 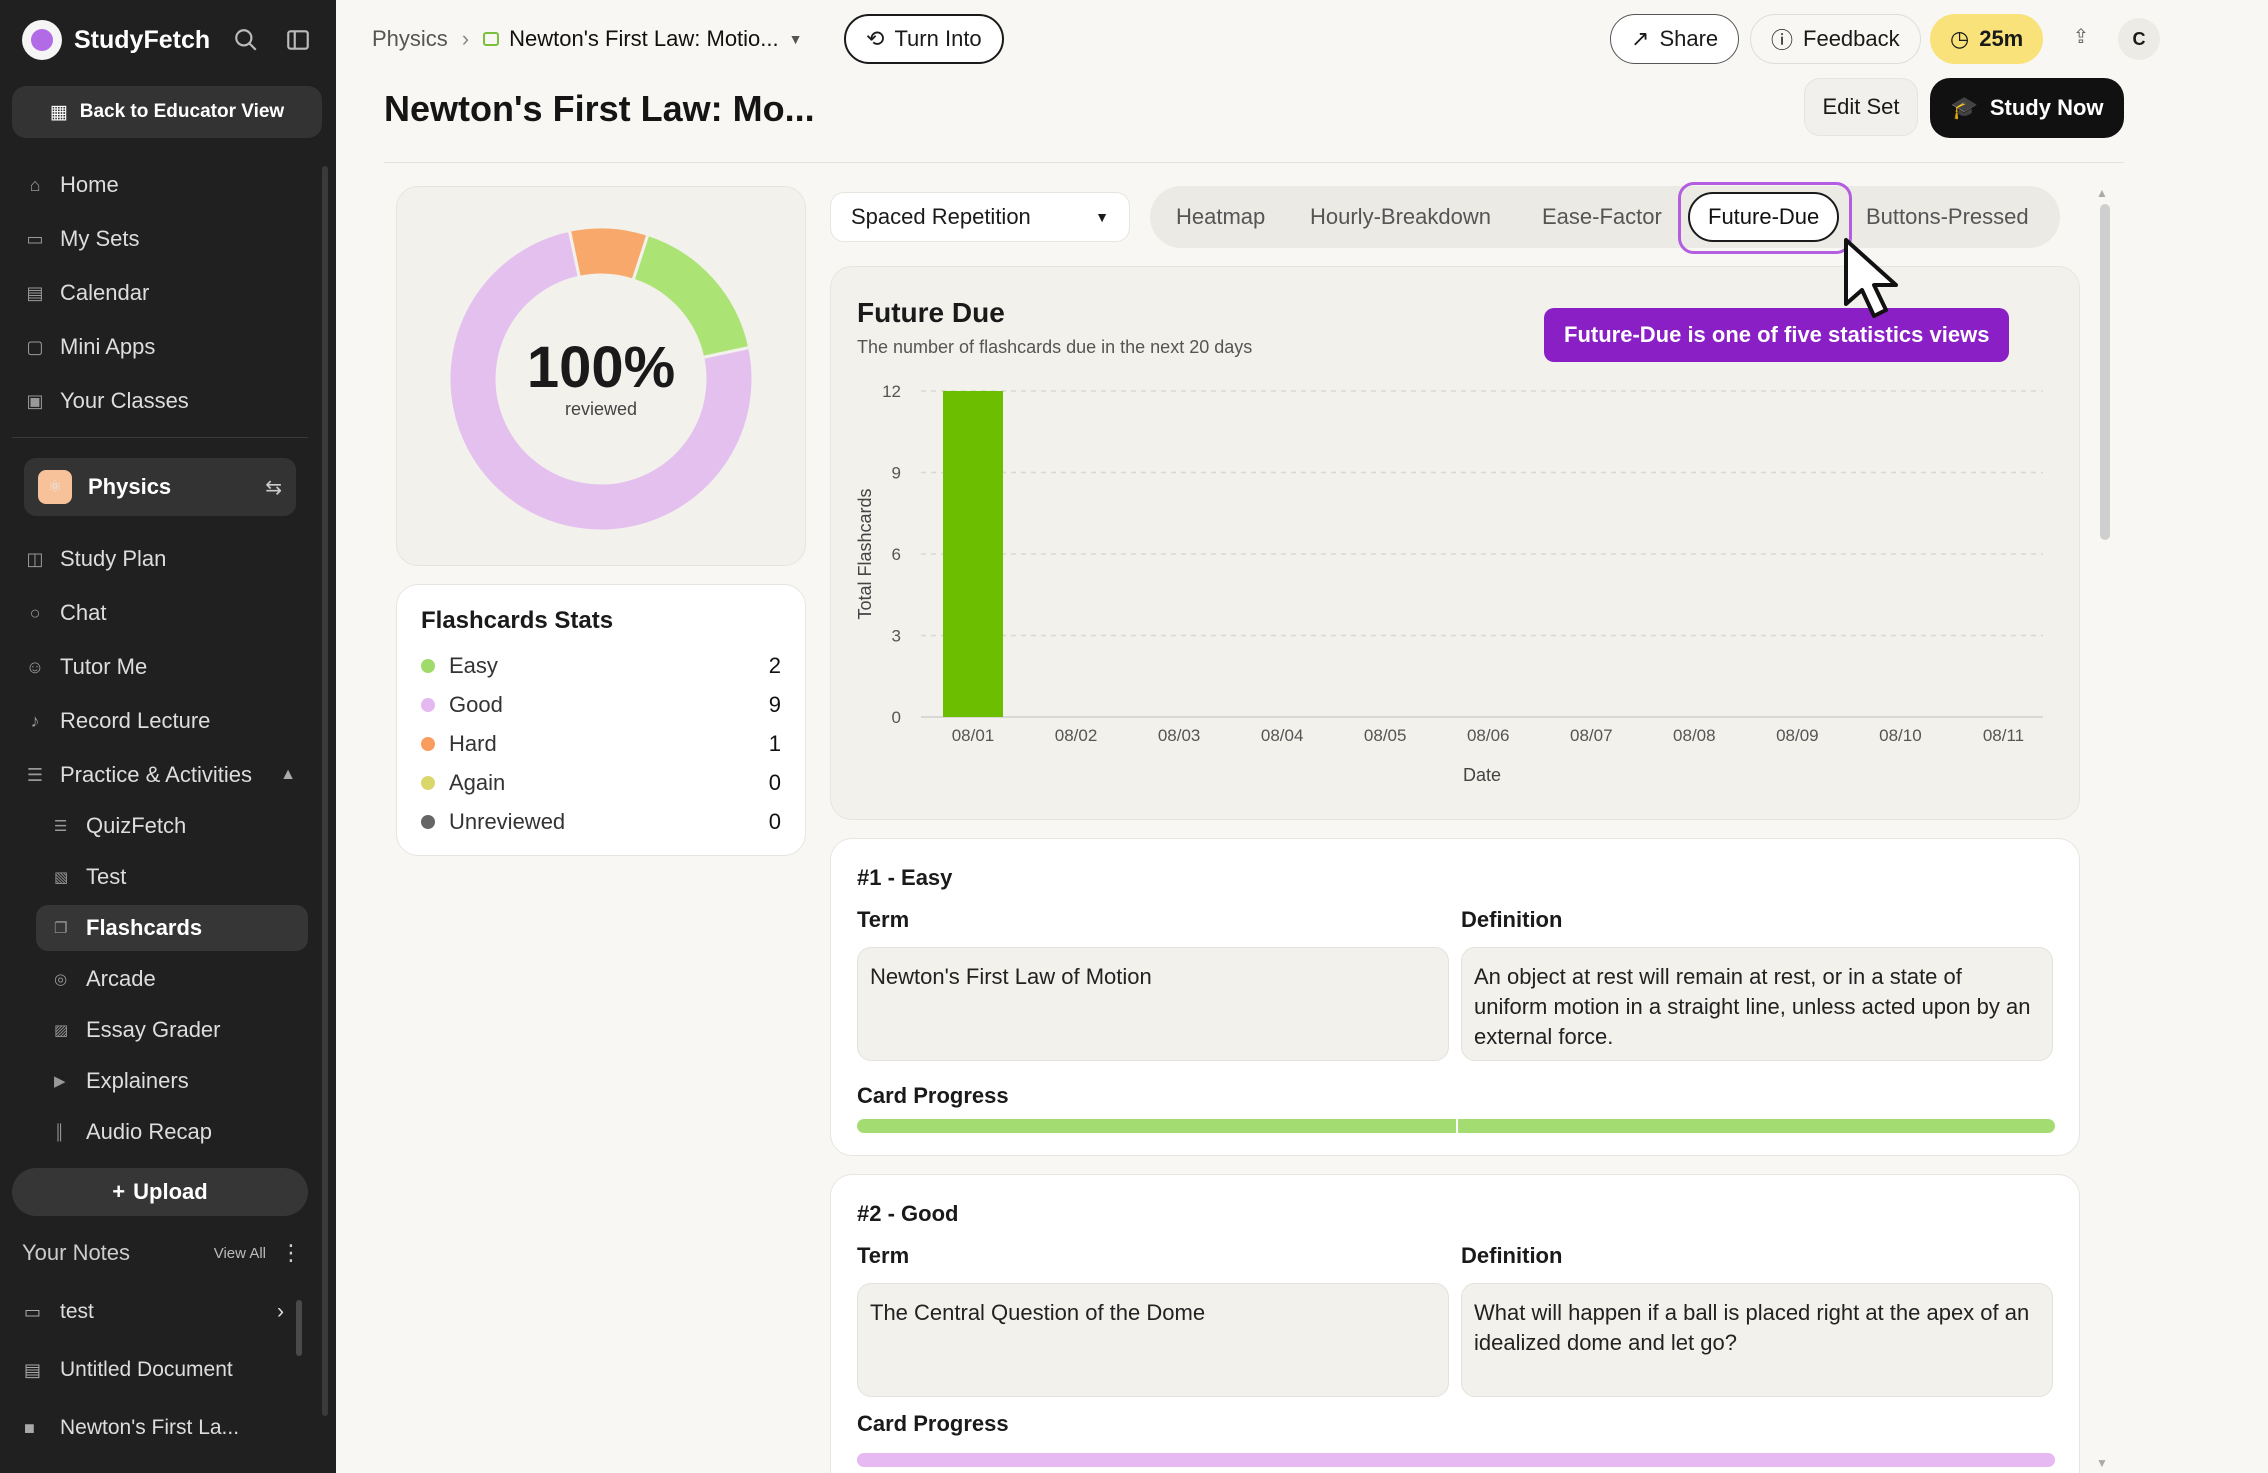 I want to click on y-axis-label: Total Flashcards, so click(x=865, y=553).